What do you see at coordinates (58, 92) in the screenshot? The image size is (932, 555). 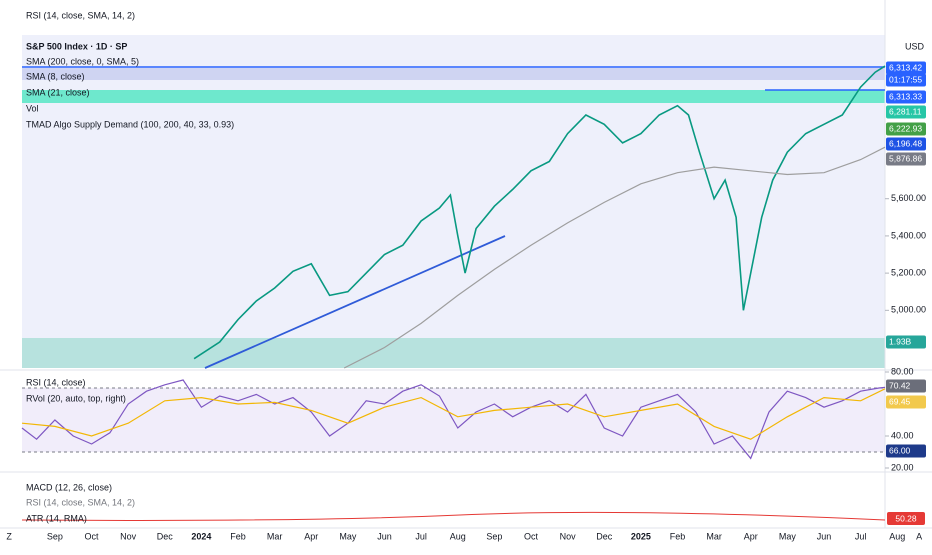 I see `legend: SMA (21, close)` at bounding box center [58, 92].